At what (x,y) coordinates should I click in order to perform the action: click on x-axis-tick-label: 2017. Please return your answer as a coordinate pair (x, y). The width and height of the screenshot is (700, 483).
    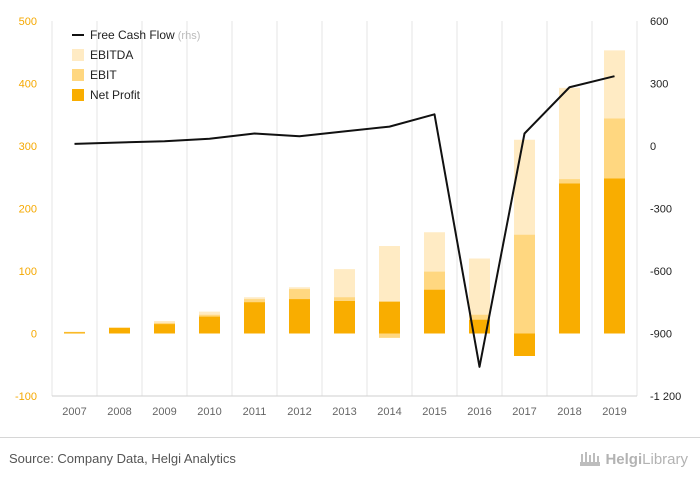
    Looking at the image, I should click on (524, 412).